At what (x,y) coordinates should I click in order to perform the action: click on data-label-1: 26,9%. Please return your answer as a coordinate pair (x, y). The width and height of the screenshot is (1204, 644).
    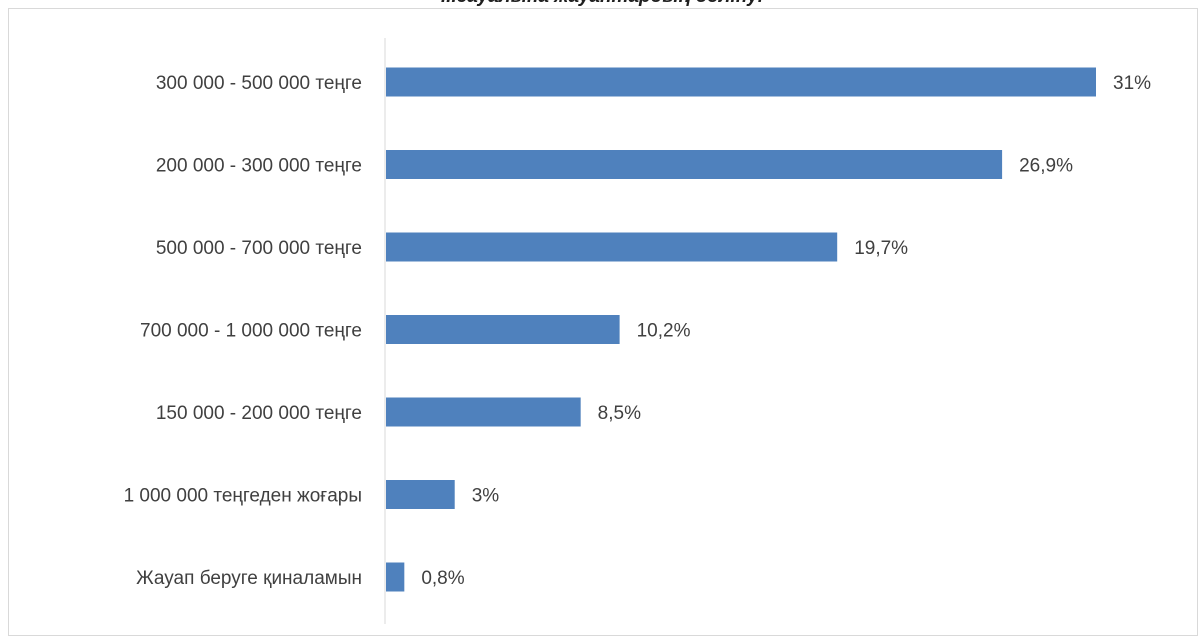
    Looking at the image, I should click on (1046, 166).